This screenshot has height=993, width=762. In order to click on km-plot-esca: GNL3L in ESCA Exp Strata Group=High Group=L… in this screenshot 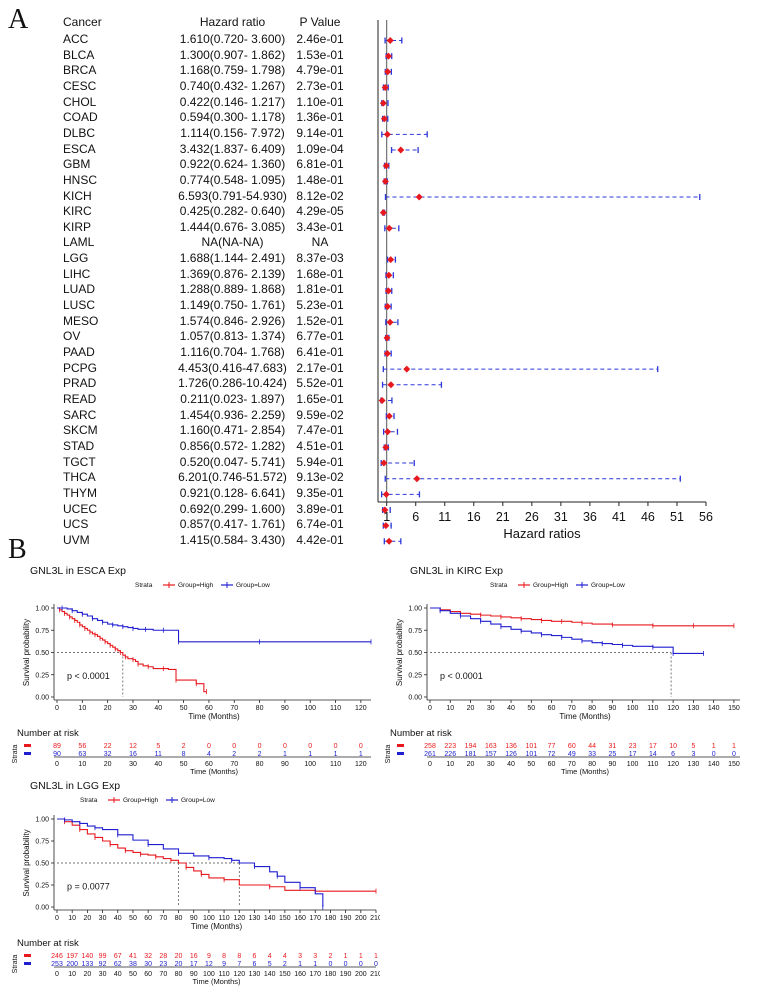, I will do `click(192, 670)`.